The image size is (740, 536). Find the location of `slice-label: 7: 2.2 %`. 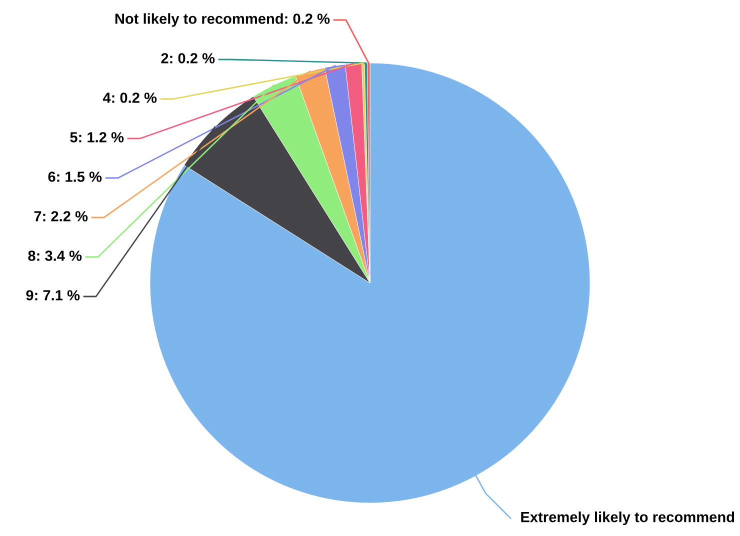

slice-label: 7: 2.2 % is located at coordinates (61, 216).